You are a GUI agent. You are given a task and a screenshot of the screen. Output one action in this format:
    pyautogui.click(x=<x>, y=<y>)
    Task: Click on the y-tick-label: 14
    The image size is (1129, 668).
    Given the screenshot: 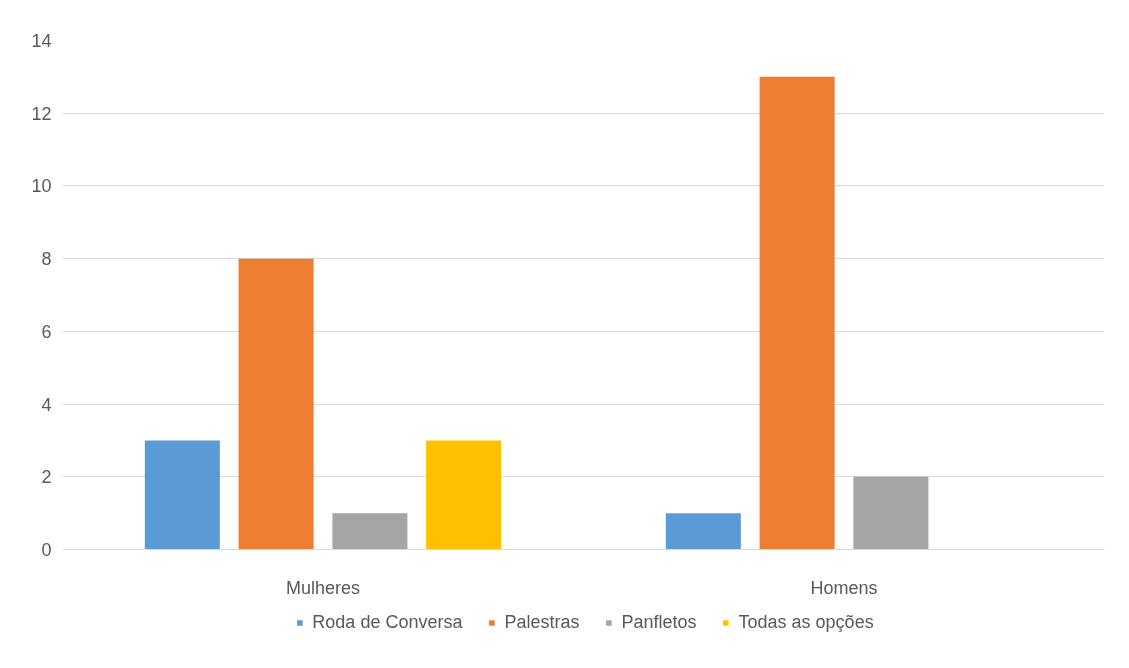 What is the action you would take?
    pyautogui.click(x=41, y=41)
    